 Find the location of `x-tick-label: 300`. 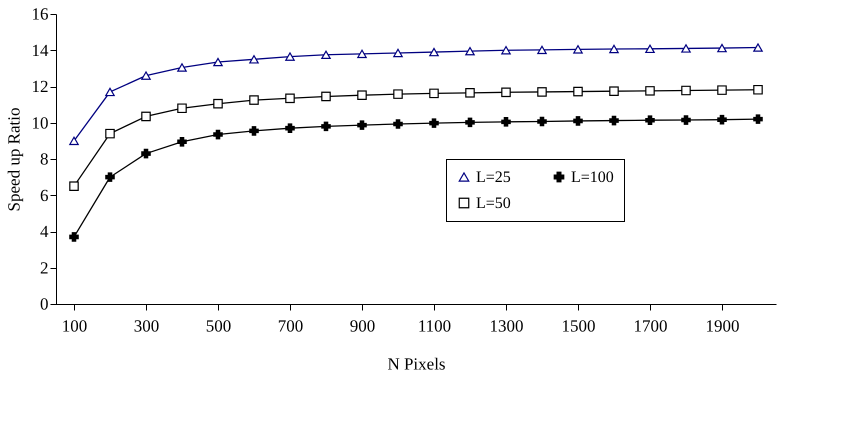

x-tick-label: 300 is located at coordinates (147, 326).